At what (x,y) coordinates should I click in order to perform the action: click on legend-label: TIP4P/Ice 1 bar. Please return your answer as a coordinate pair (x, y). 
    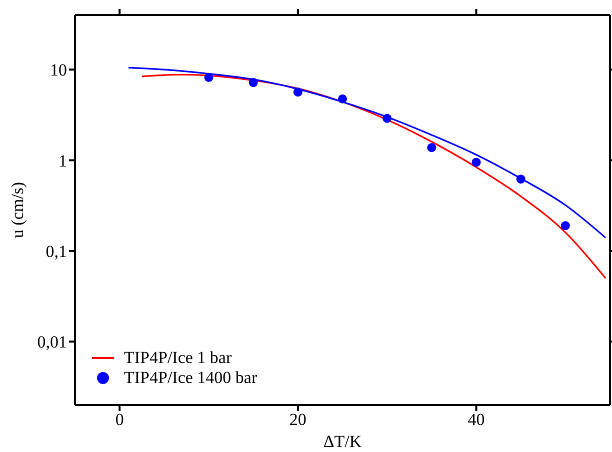
    Looking at the image, I should click on (178, 358).